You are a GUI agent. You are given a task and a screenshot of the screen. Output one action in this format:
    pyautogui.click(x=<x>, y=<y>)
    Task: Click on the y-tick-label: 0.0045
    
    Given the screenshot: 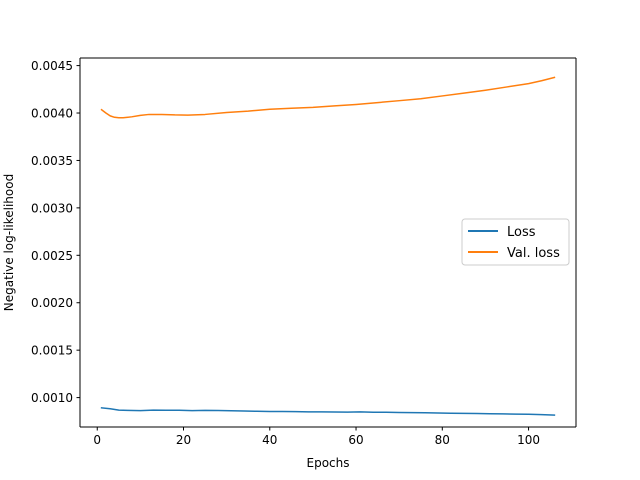 What is the action you would take?
    pyautogui.click(x=52, y=66)
    